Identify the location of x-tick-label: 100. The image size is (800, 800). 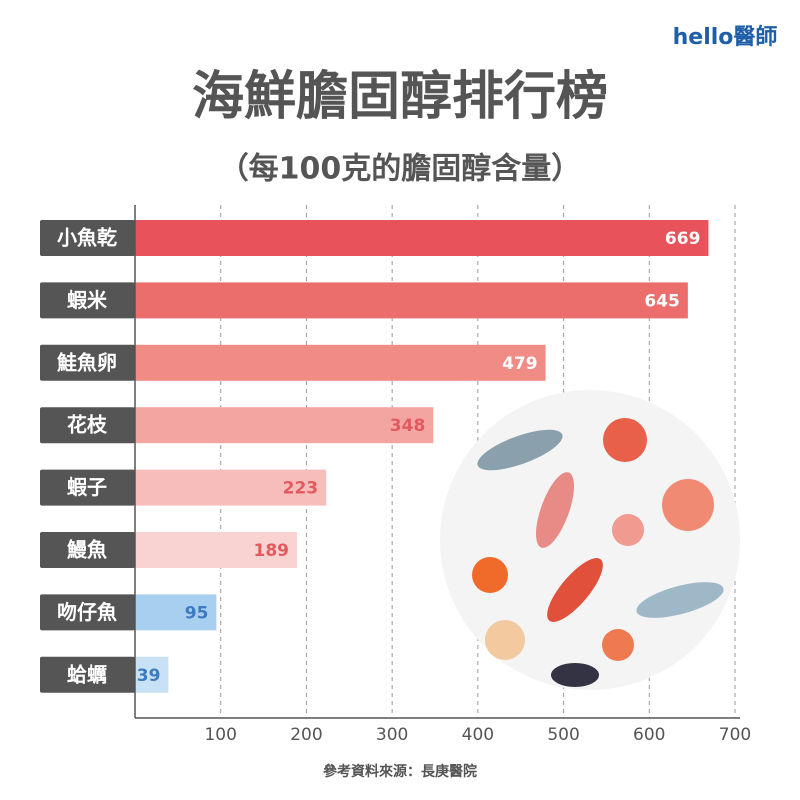
(220, 735).